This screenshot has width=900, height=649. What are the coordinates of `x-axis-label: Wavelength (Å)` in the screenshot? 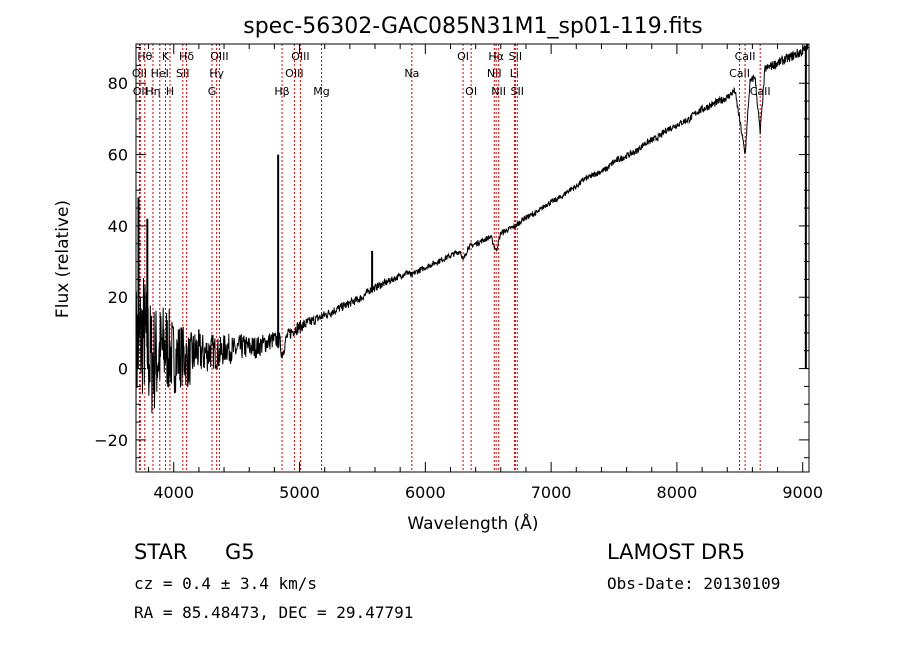 It's located at (472, 523).